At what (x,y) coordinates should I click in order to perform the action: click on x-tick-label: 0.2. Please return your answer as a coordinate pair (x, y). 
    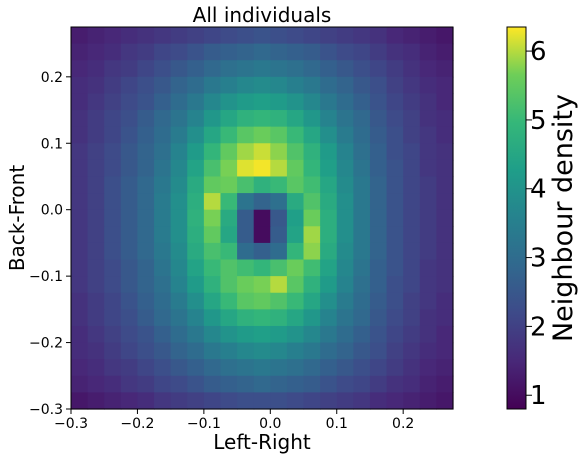
    Looking at the image, I should click on (403, 424).